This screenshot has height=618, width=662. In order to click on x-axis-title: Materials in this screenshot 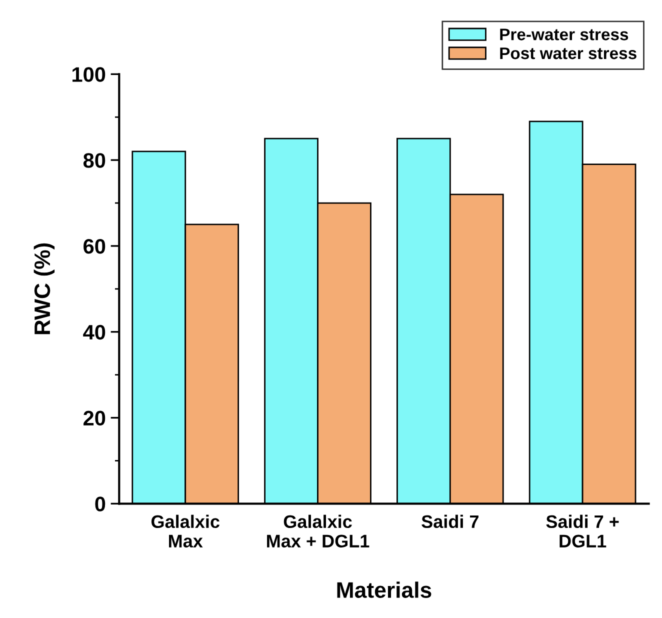, I will do `click(384, 590)`.